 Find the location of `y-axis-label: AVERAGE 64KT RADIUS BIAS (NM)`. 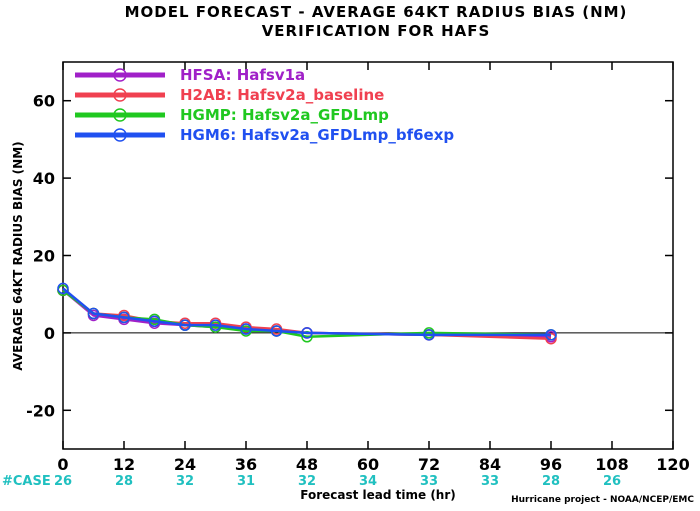

y-axis-label: AVERAGE 64KT RADIUS BIAS (NM) is located at coordinates (18, 255).